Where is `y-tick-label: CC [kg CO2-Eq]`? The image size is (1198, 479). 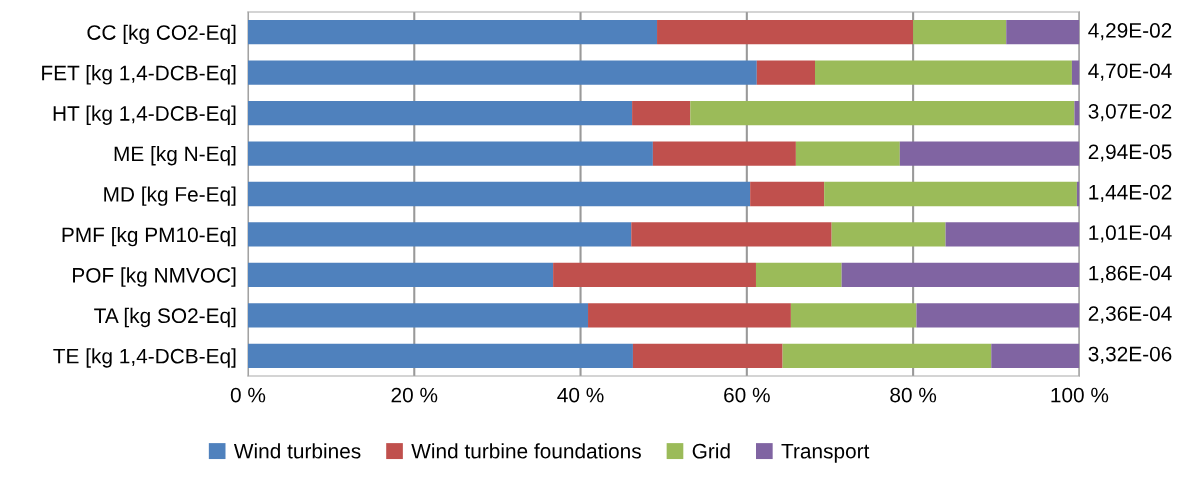
y-tick-label: CC [kg CO2-Eq] is located at coordinates (161, 34).